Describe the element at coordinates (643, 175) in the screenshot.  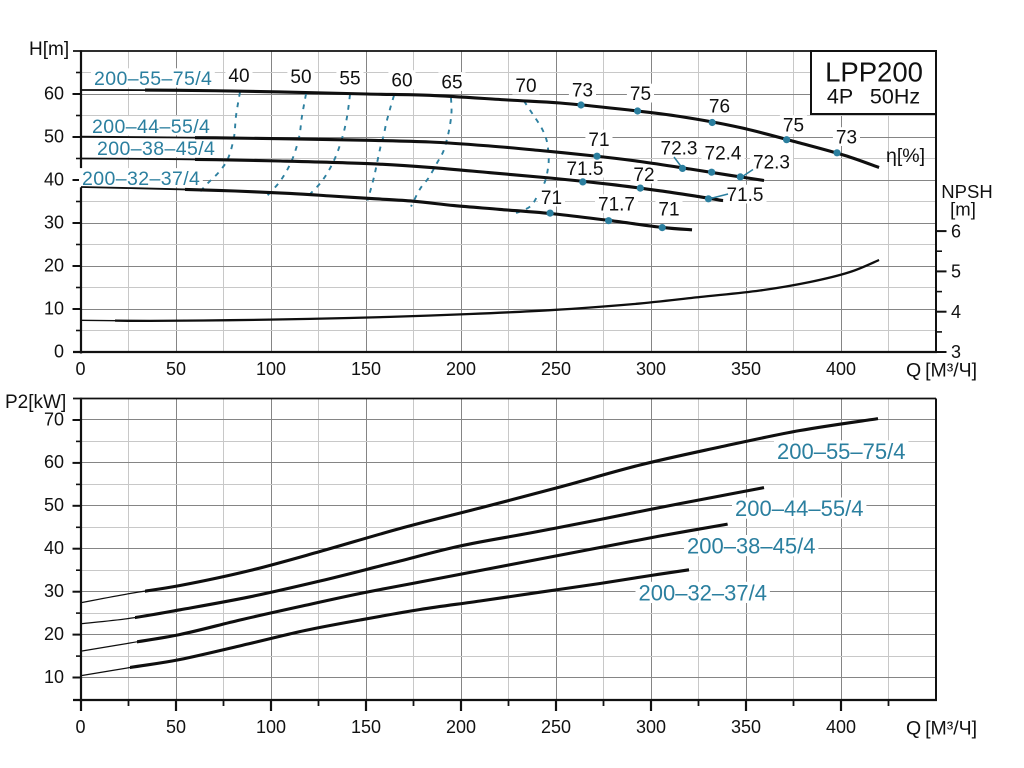
I see `svg-text: 72` at that location.